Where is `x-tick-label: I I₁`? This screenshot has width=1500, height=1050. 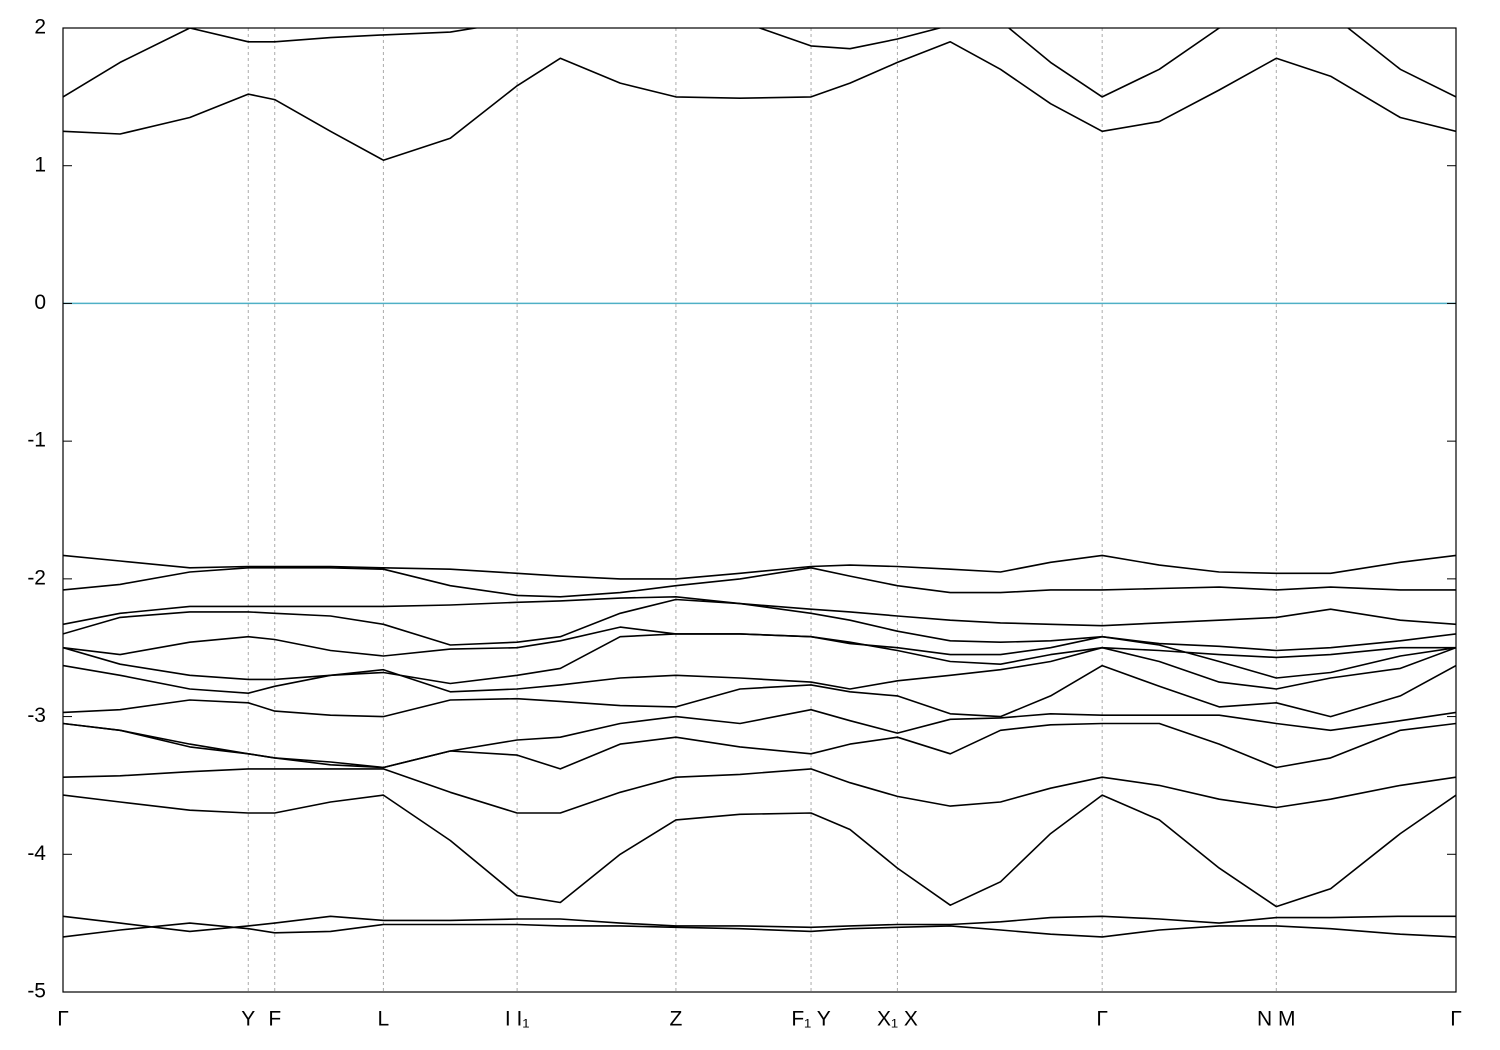 x-tick-label: I I₁ is located at coordinates (517, 1019).